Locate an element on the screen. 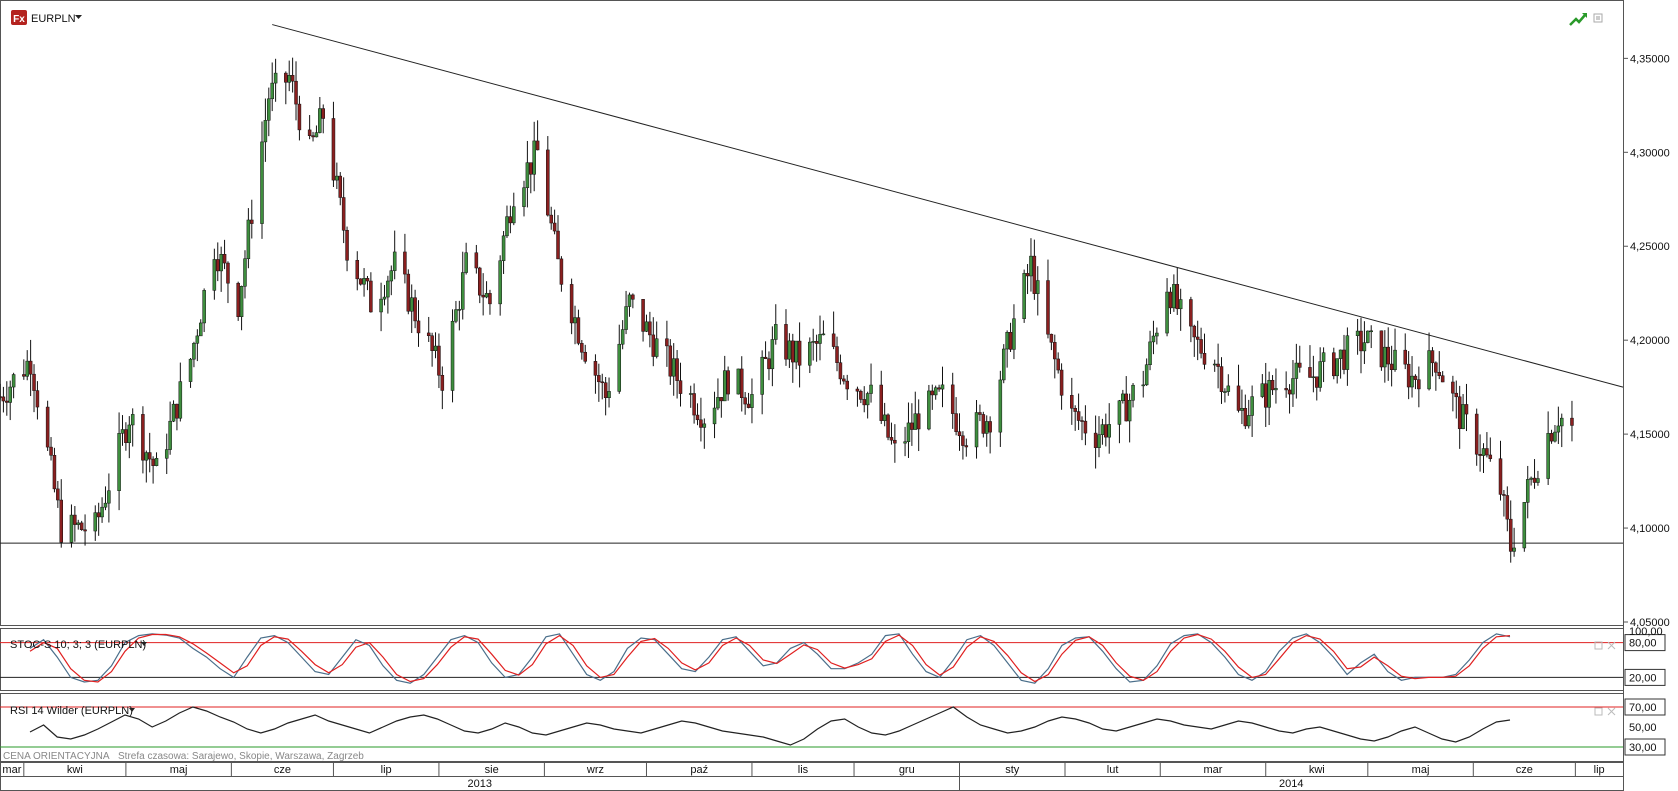  stoch-dropdown-icon is located at coordinates (144, 644).